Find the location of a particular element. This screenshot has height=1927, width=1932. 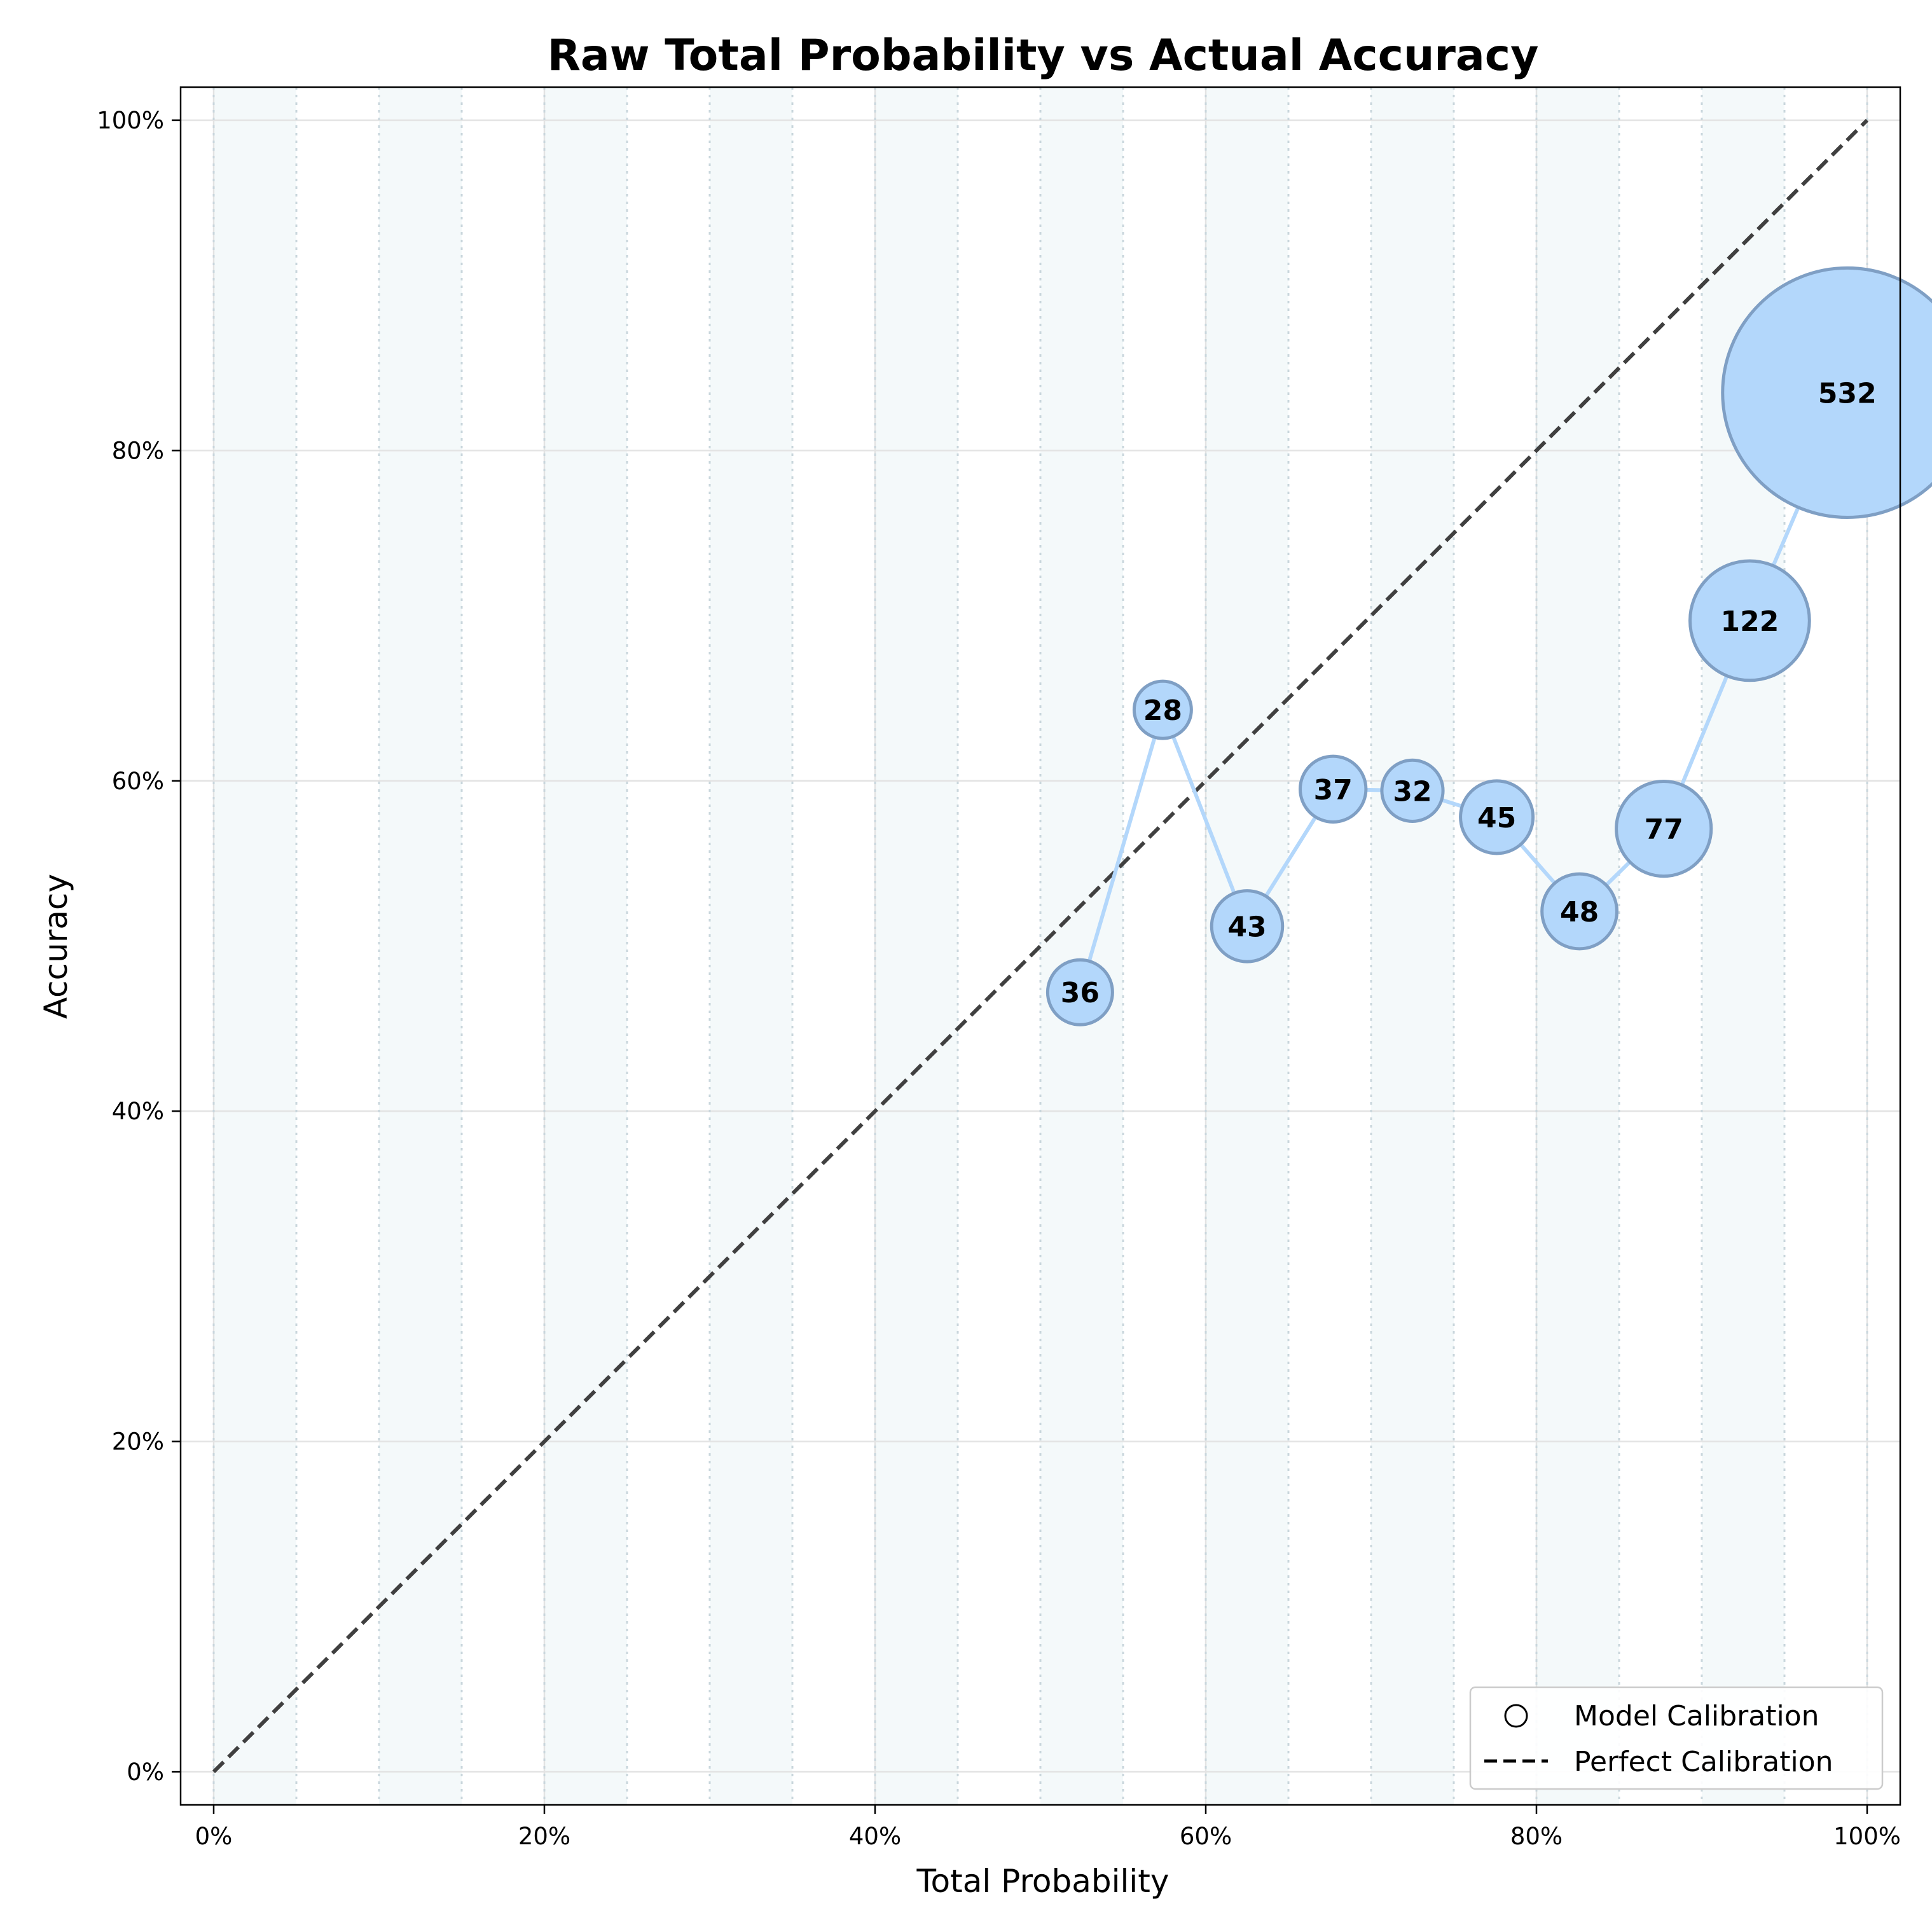

x-tick-label: 60% is located at coordinates (1206, 1837).